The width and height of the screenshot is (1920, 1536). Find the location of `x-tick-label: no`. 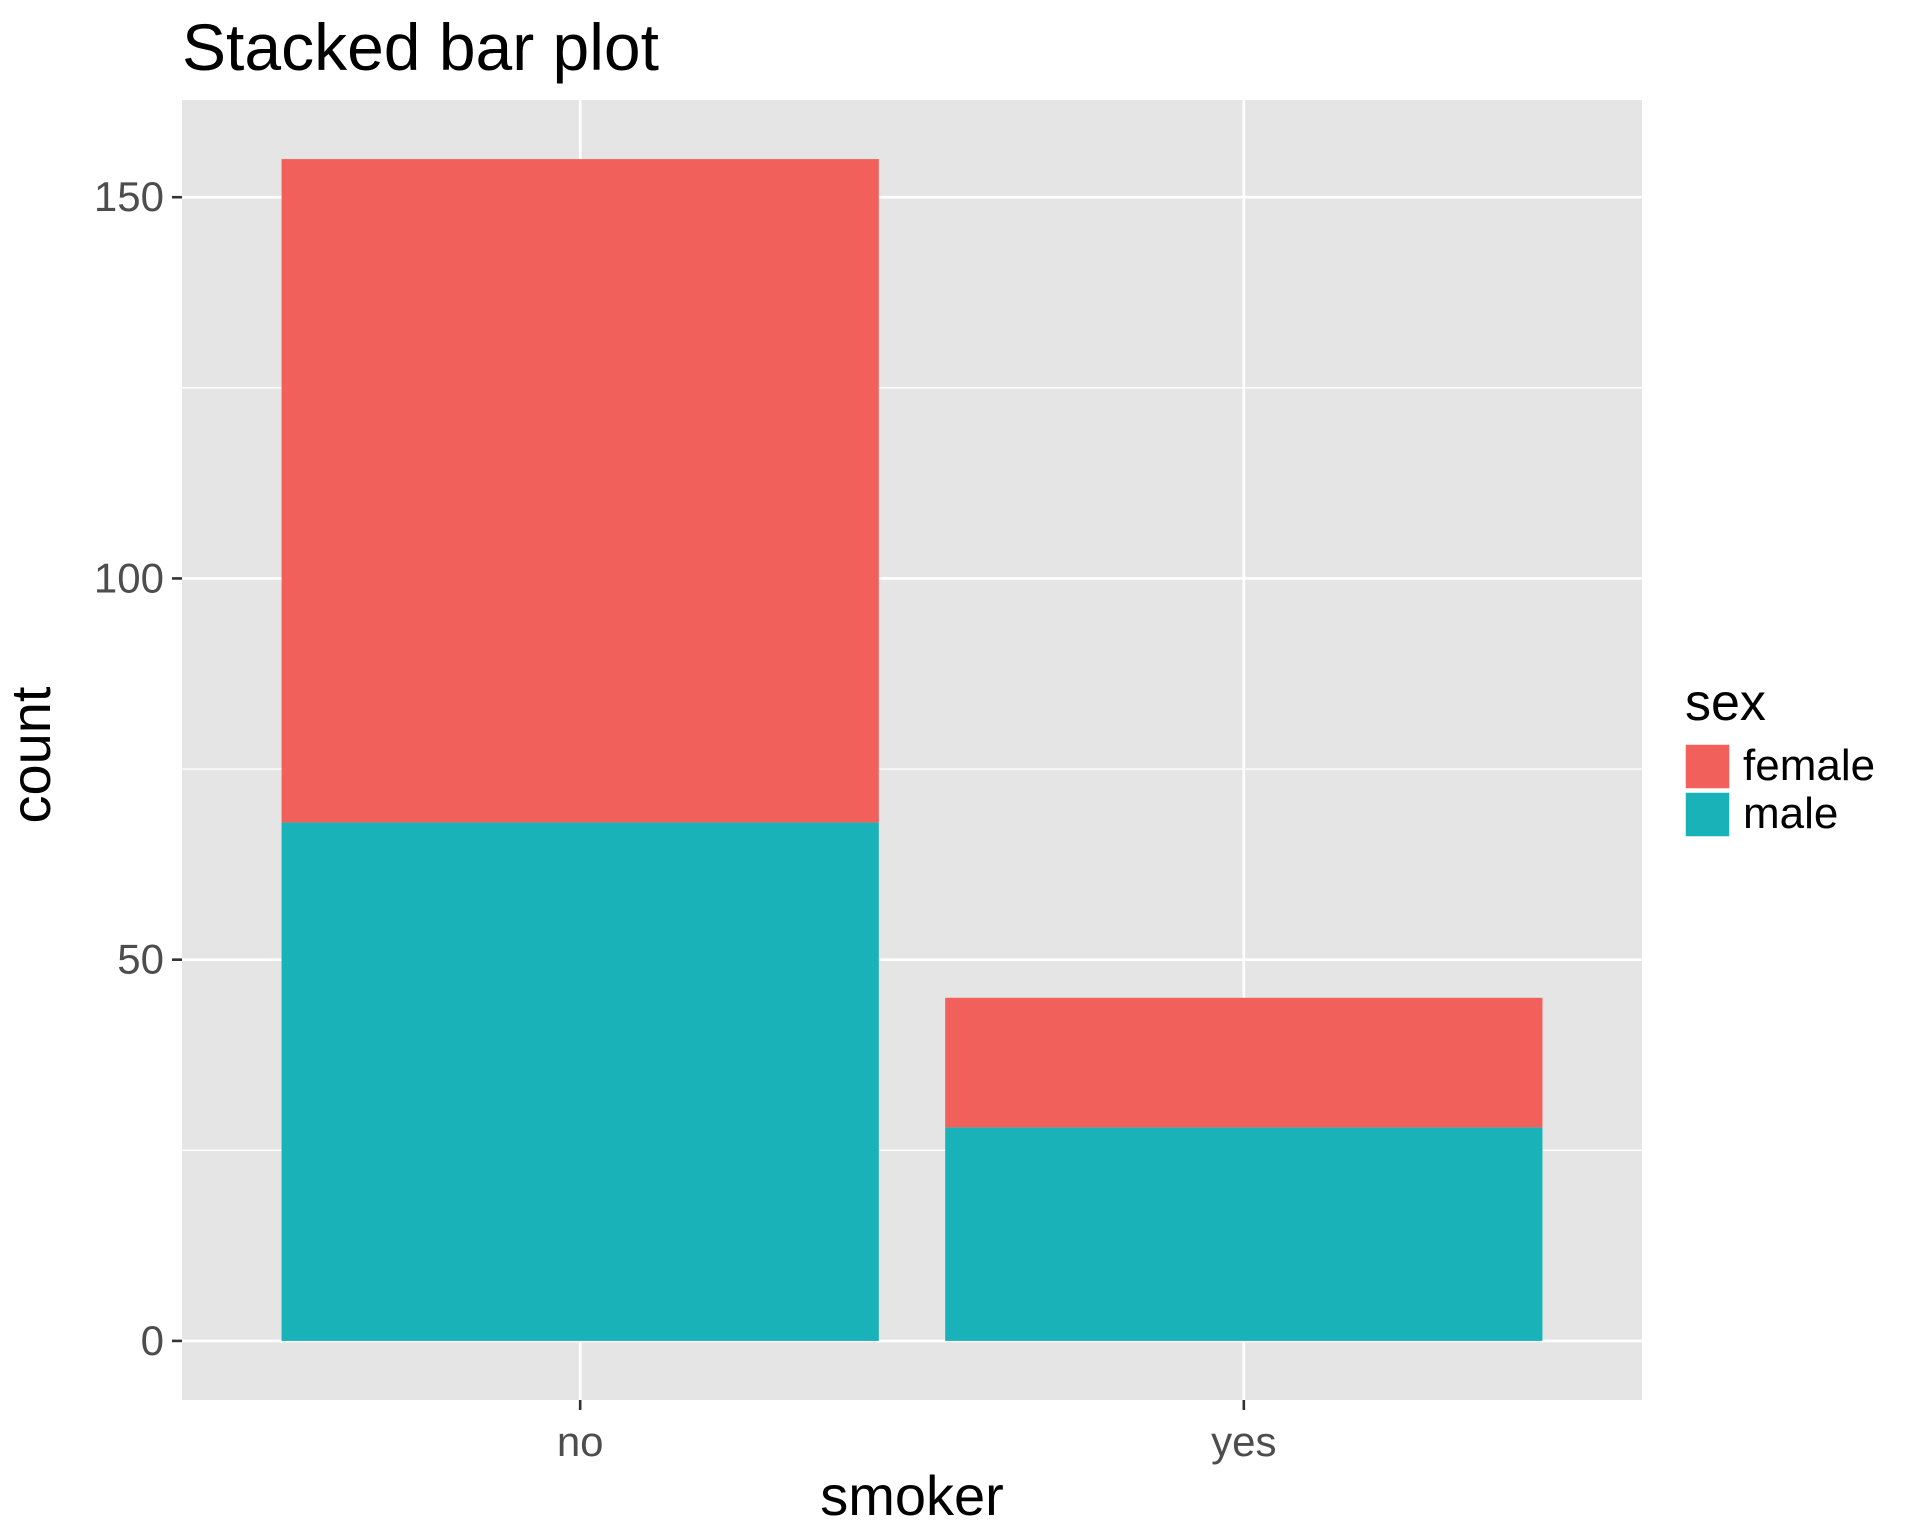

x-tick-label: no is located at coordinates (580, 1441).